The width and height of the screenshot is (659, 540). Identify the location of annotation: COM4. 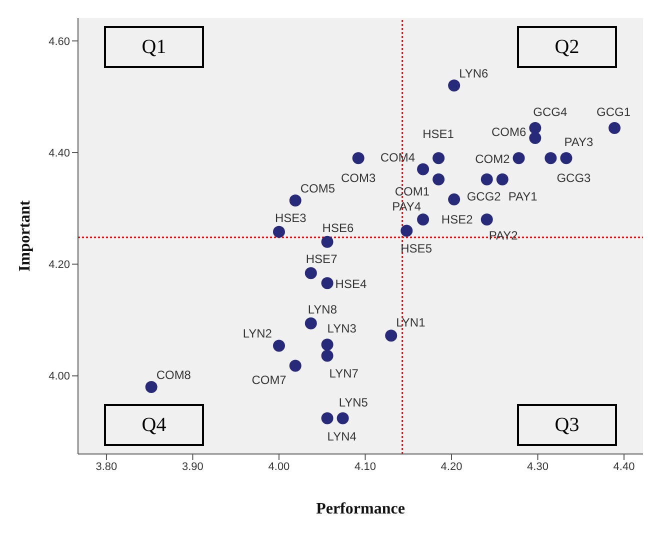
(398, 157).